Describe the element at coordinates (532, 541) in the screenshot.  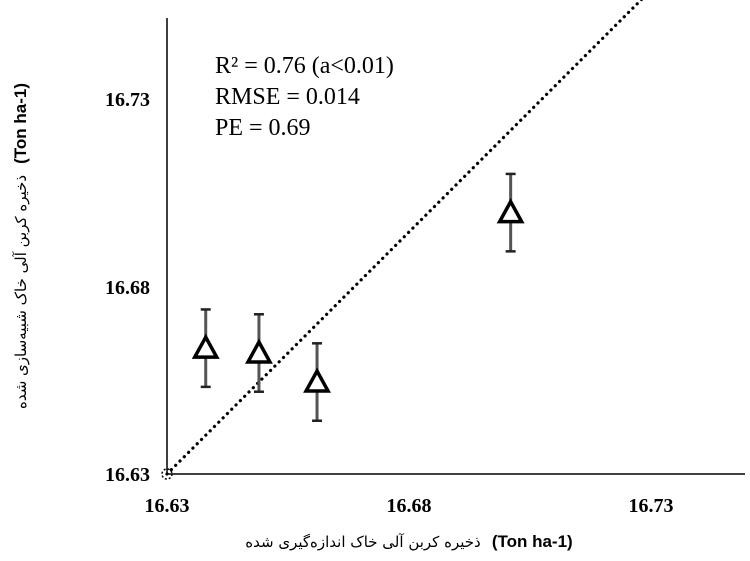
I see `x-axis-label-unit: (Ton ha-1)` at that location.